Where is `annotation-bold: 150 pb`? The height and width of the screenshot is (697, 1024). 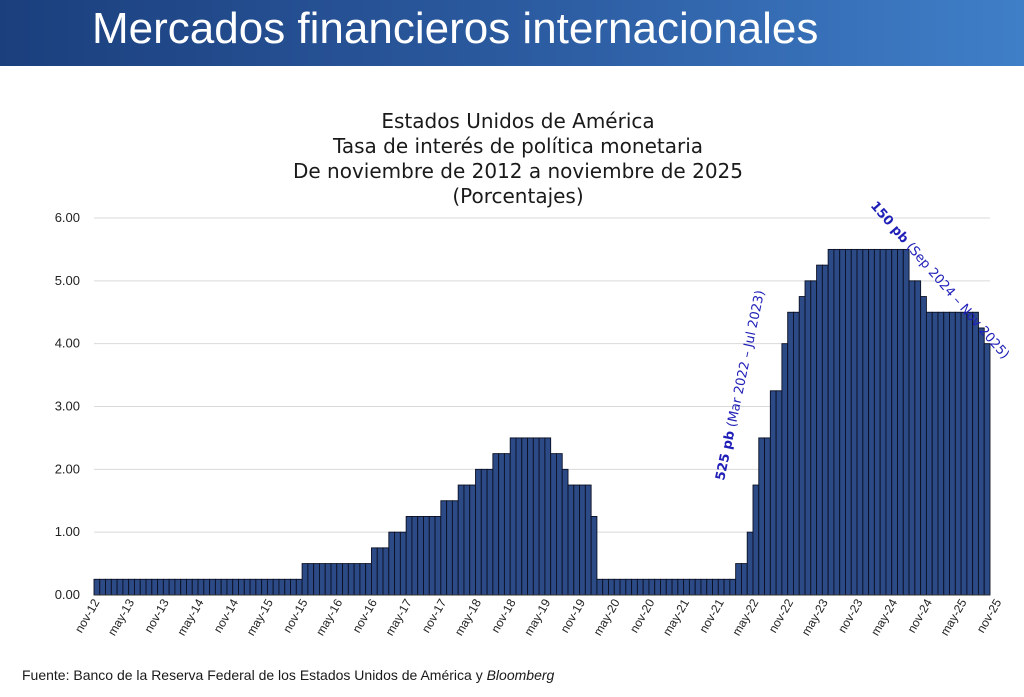 annotation-bold: 150 pb is located at coordinates (889, 223).